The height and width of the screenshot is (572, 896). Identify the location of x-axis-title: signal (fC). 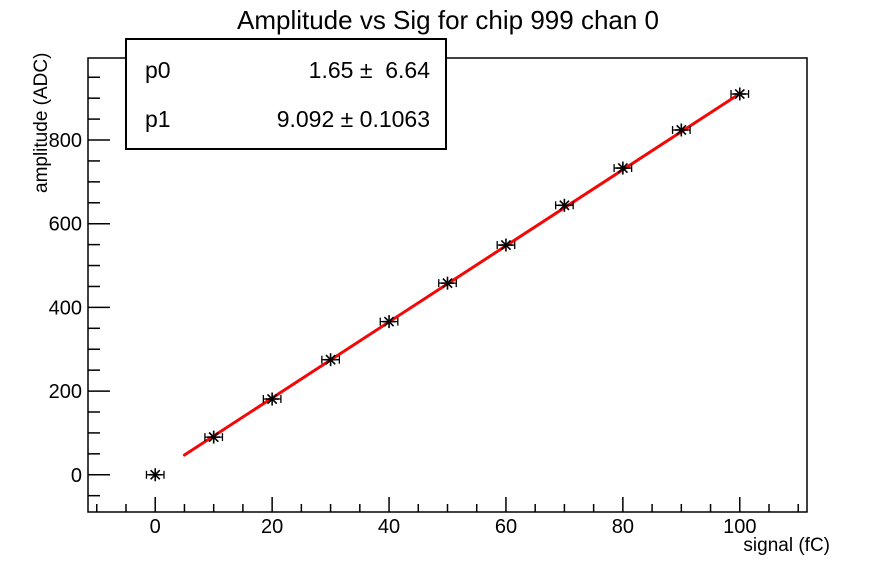
(786, 545).